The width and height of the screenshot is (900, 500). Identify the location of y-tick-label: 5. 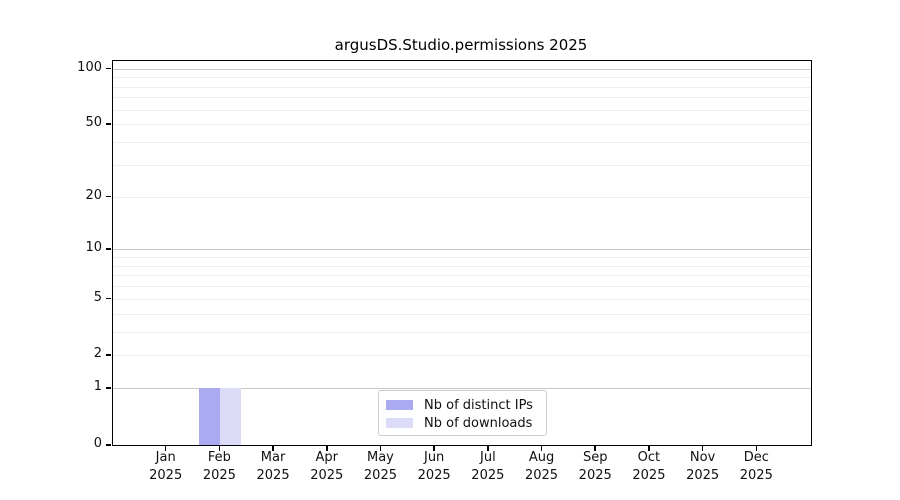
(97, 297).